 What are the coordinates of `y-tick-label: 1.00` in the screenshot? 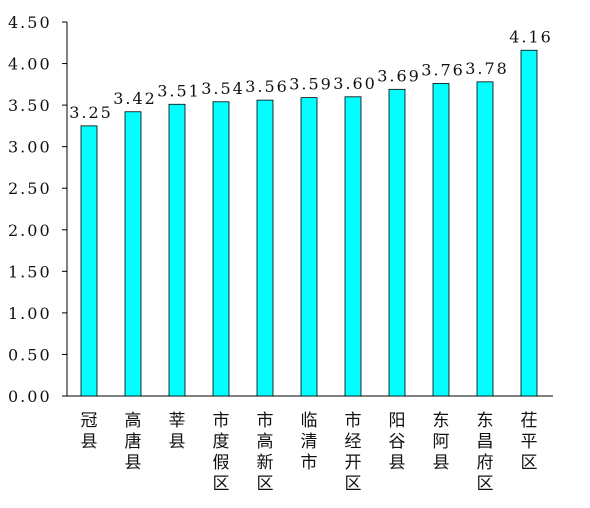 It's located at (30, 313).